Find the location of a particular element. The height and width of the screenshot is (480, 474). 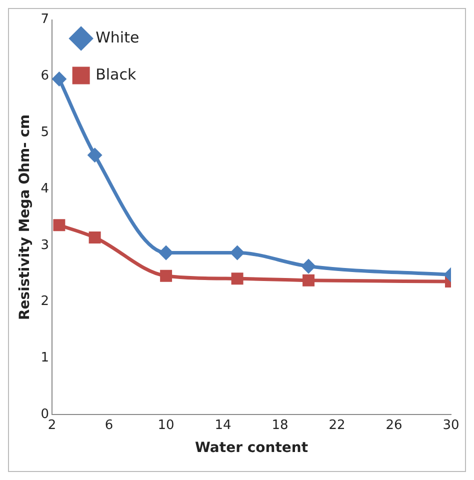

x-tick-label: 10 is located at coordinates (166, 425).